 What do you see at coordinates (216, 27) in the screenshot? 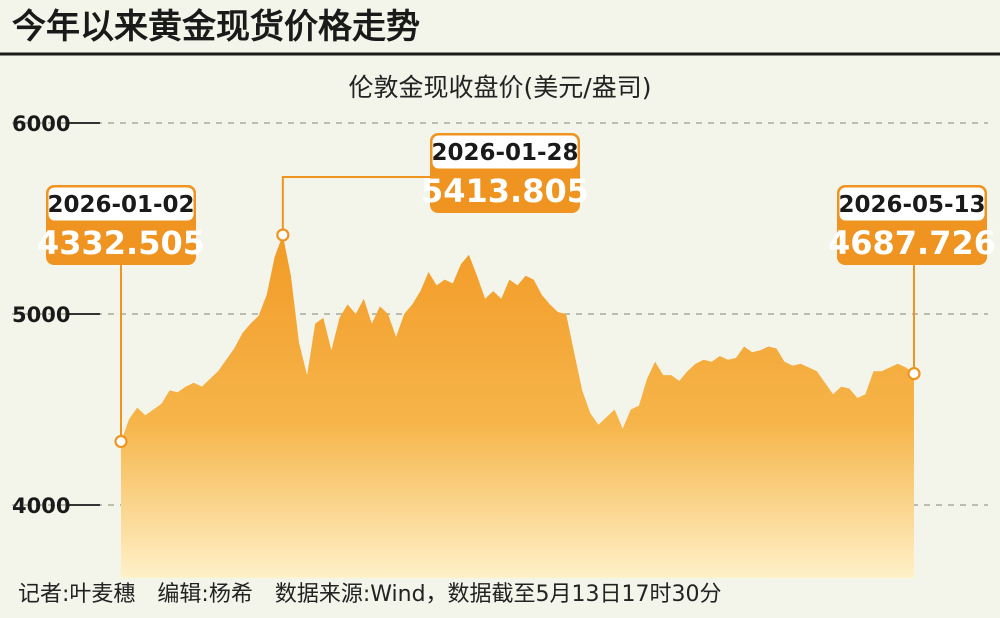
I see `chart-title: 今年以来黄金现货价格走势` at bounding box center [216, 27].